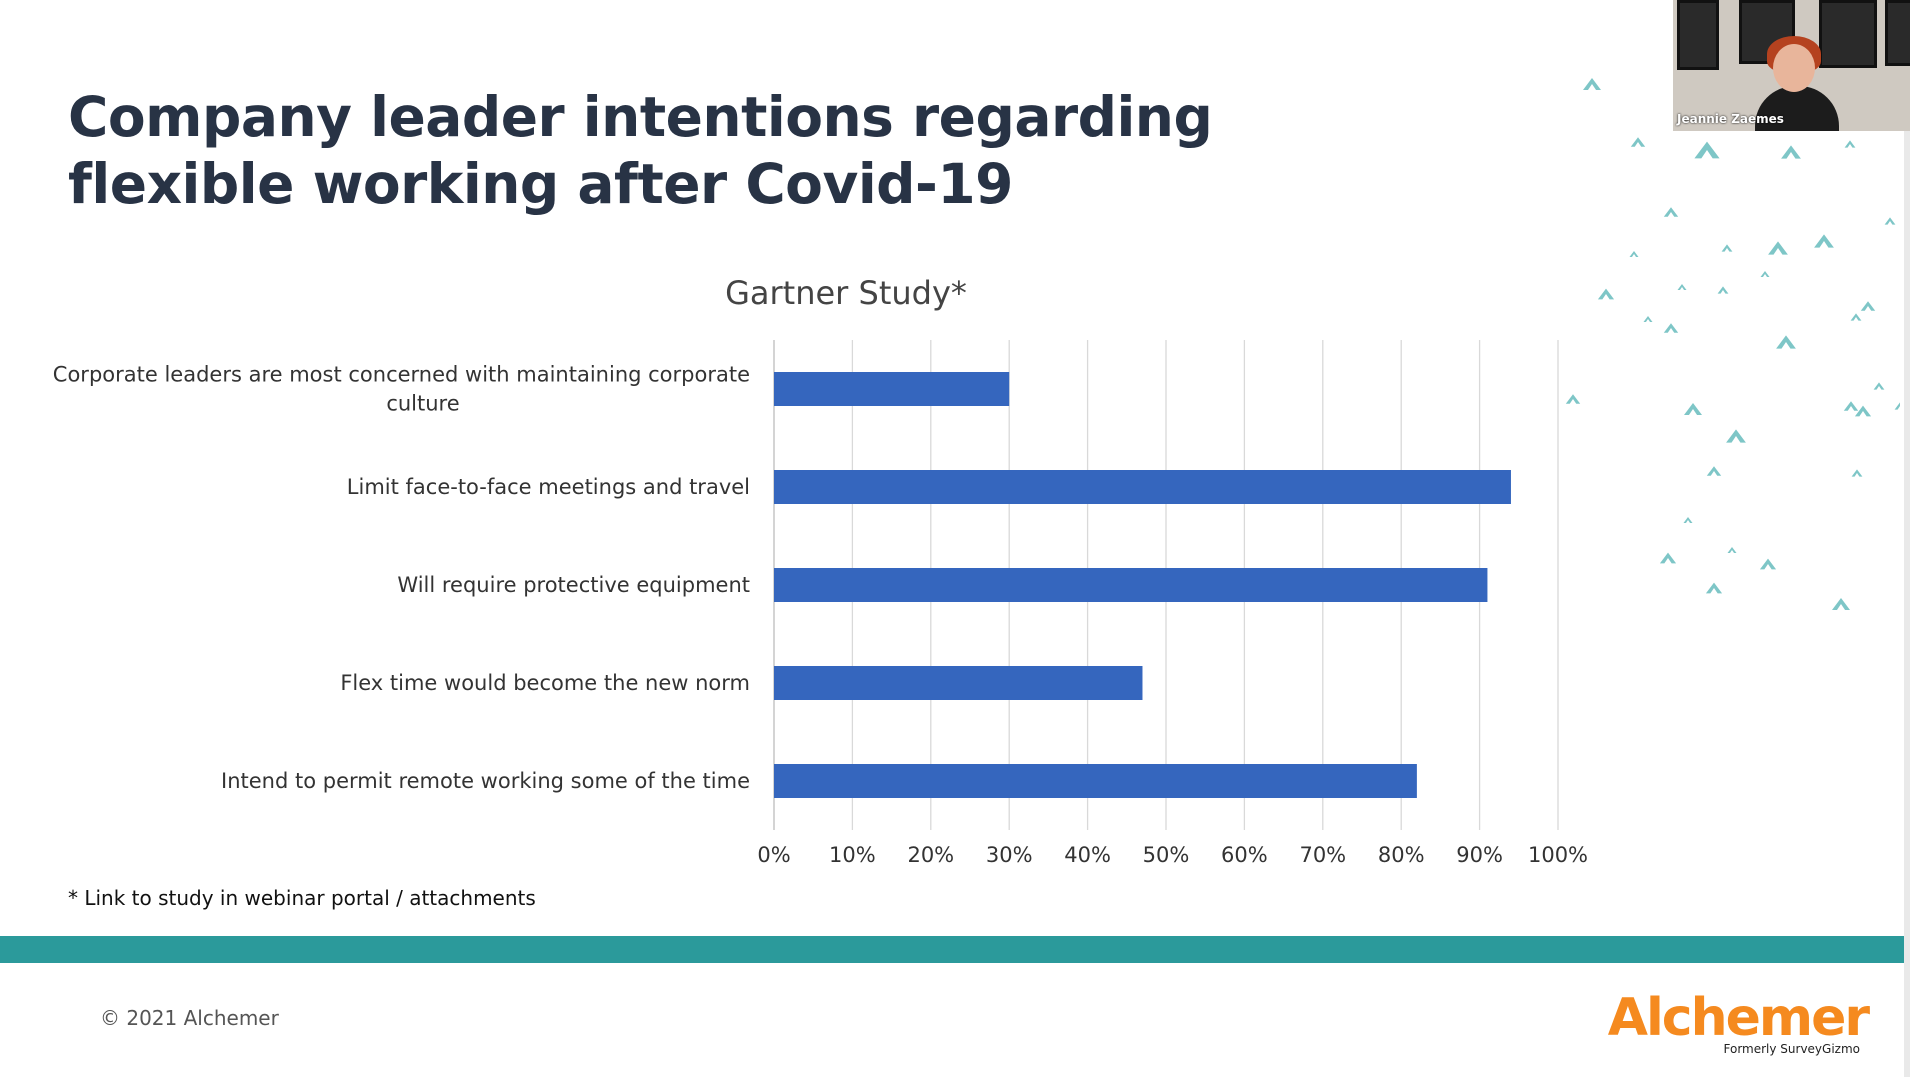 The height and width of the screenshot is (1077, 1910). What do you see at coordinates (773, 855) in the screenshot?
I see `x-tick-label: 0%` at bounding box center [773, 855].